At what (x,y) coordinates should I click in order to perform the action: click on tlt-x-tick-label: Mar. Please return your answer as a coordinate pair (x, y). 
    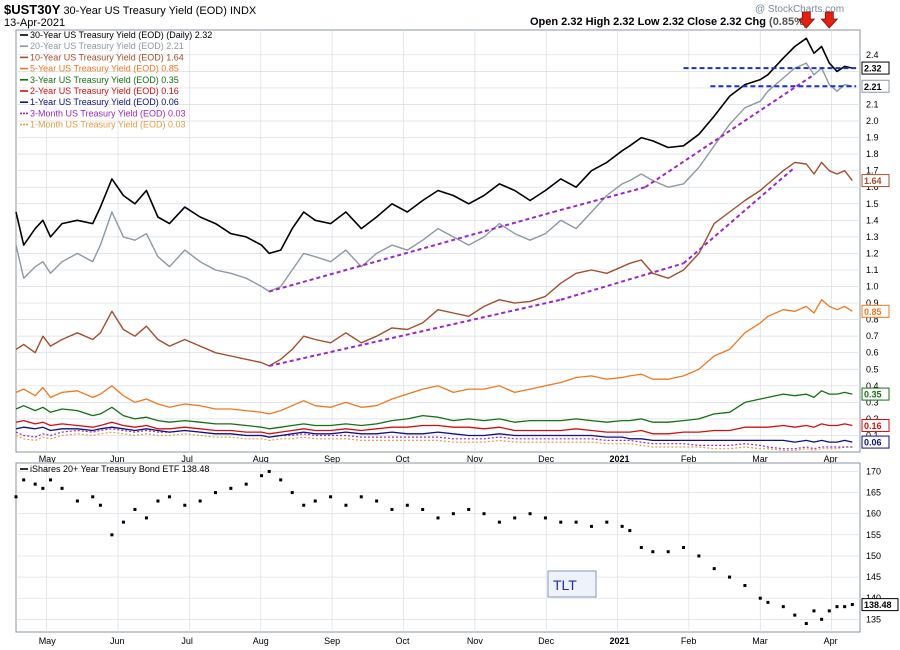
    Looking at the image, I should click on (760, 641).